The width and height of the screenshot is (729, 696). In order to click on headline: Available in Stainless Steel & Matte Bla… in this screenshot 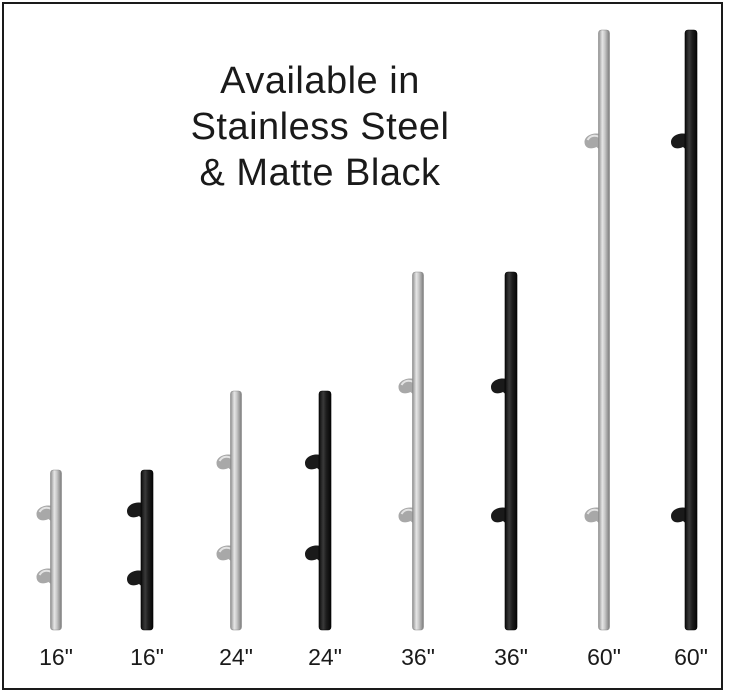, I will do `click(320, 127)`.